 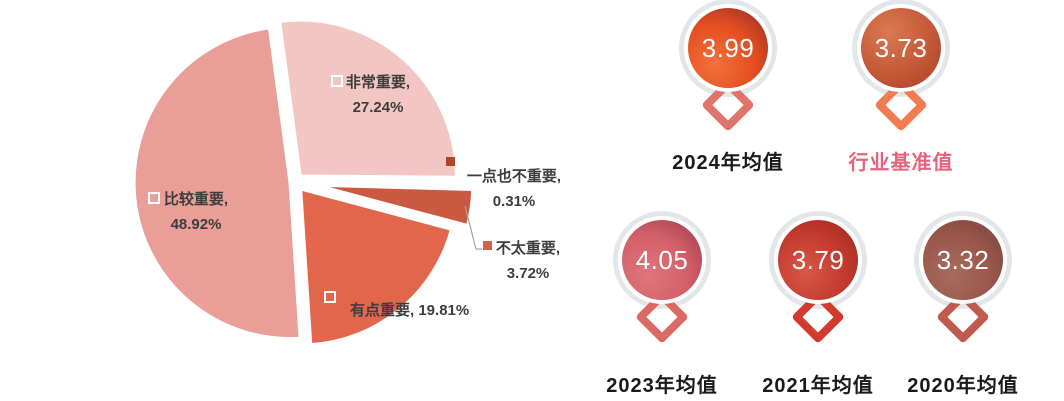 I want to click on legend-marker-not-at-all-important, so click(x=450, y=161).